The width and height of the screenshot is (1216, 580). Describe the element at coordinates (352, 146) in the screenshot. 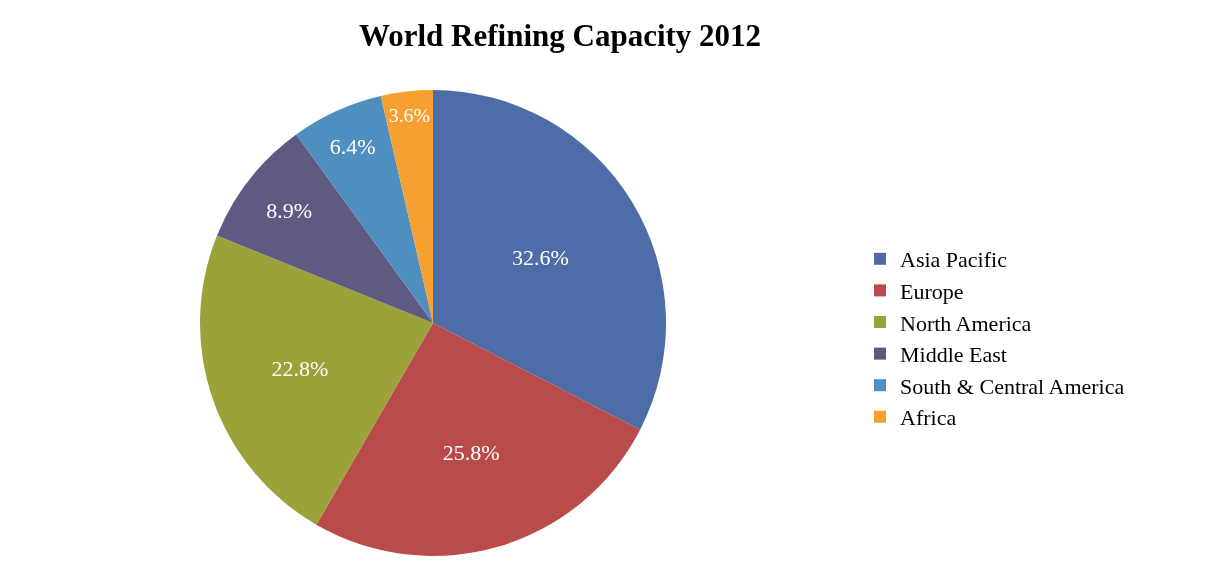

I see `data-label: 6.4%` at that location.